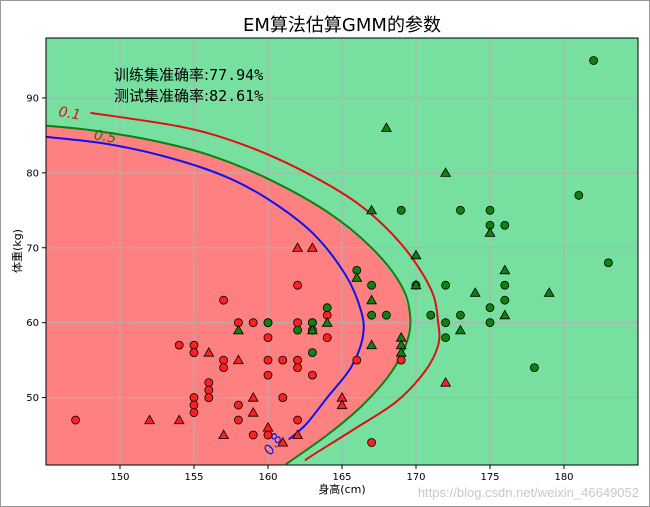  I want to click on test-accuracy-label: 测试集准确率:, so click(161, 96).